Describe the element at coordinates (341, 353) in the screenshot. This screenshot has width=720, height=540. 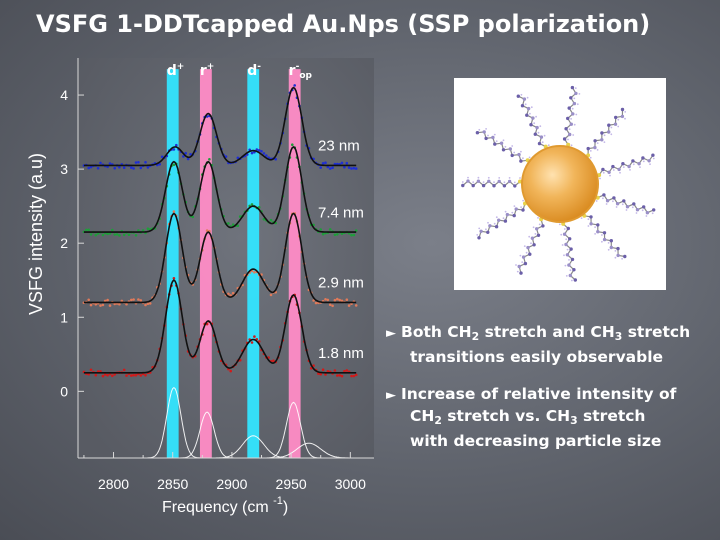
I see `series-label: 1.8 nm` at that location.